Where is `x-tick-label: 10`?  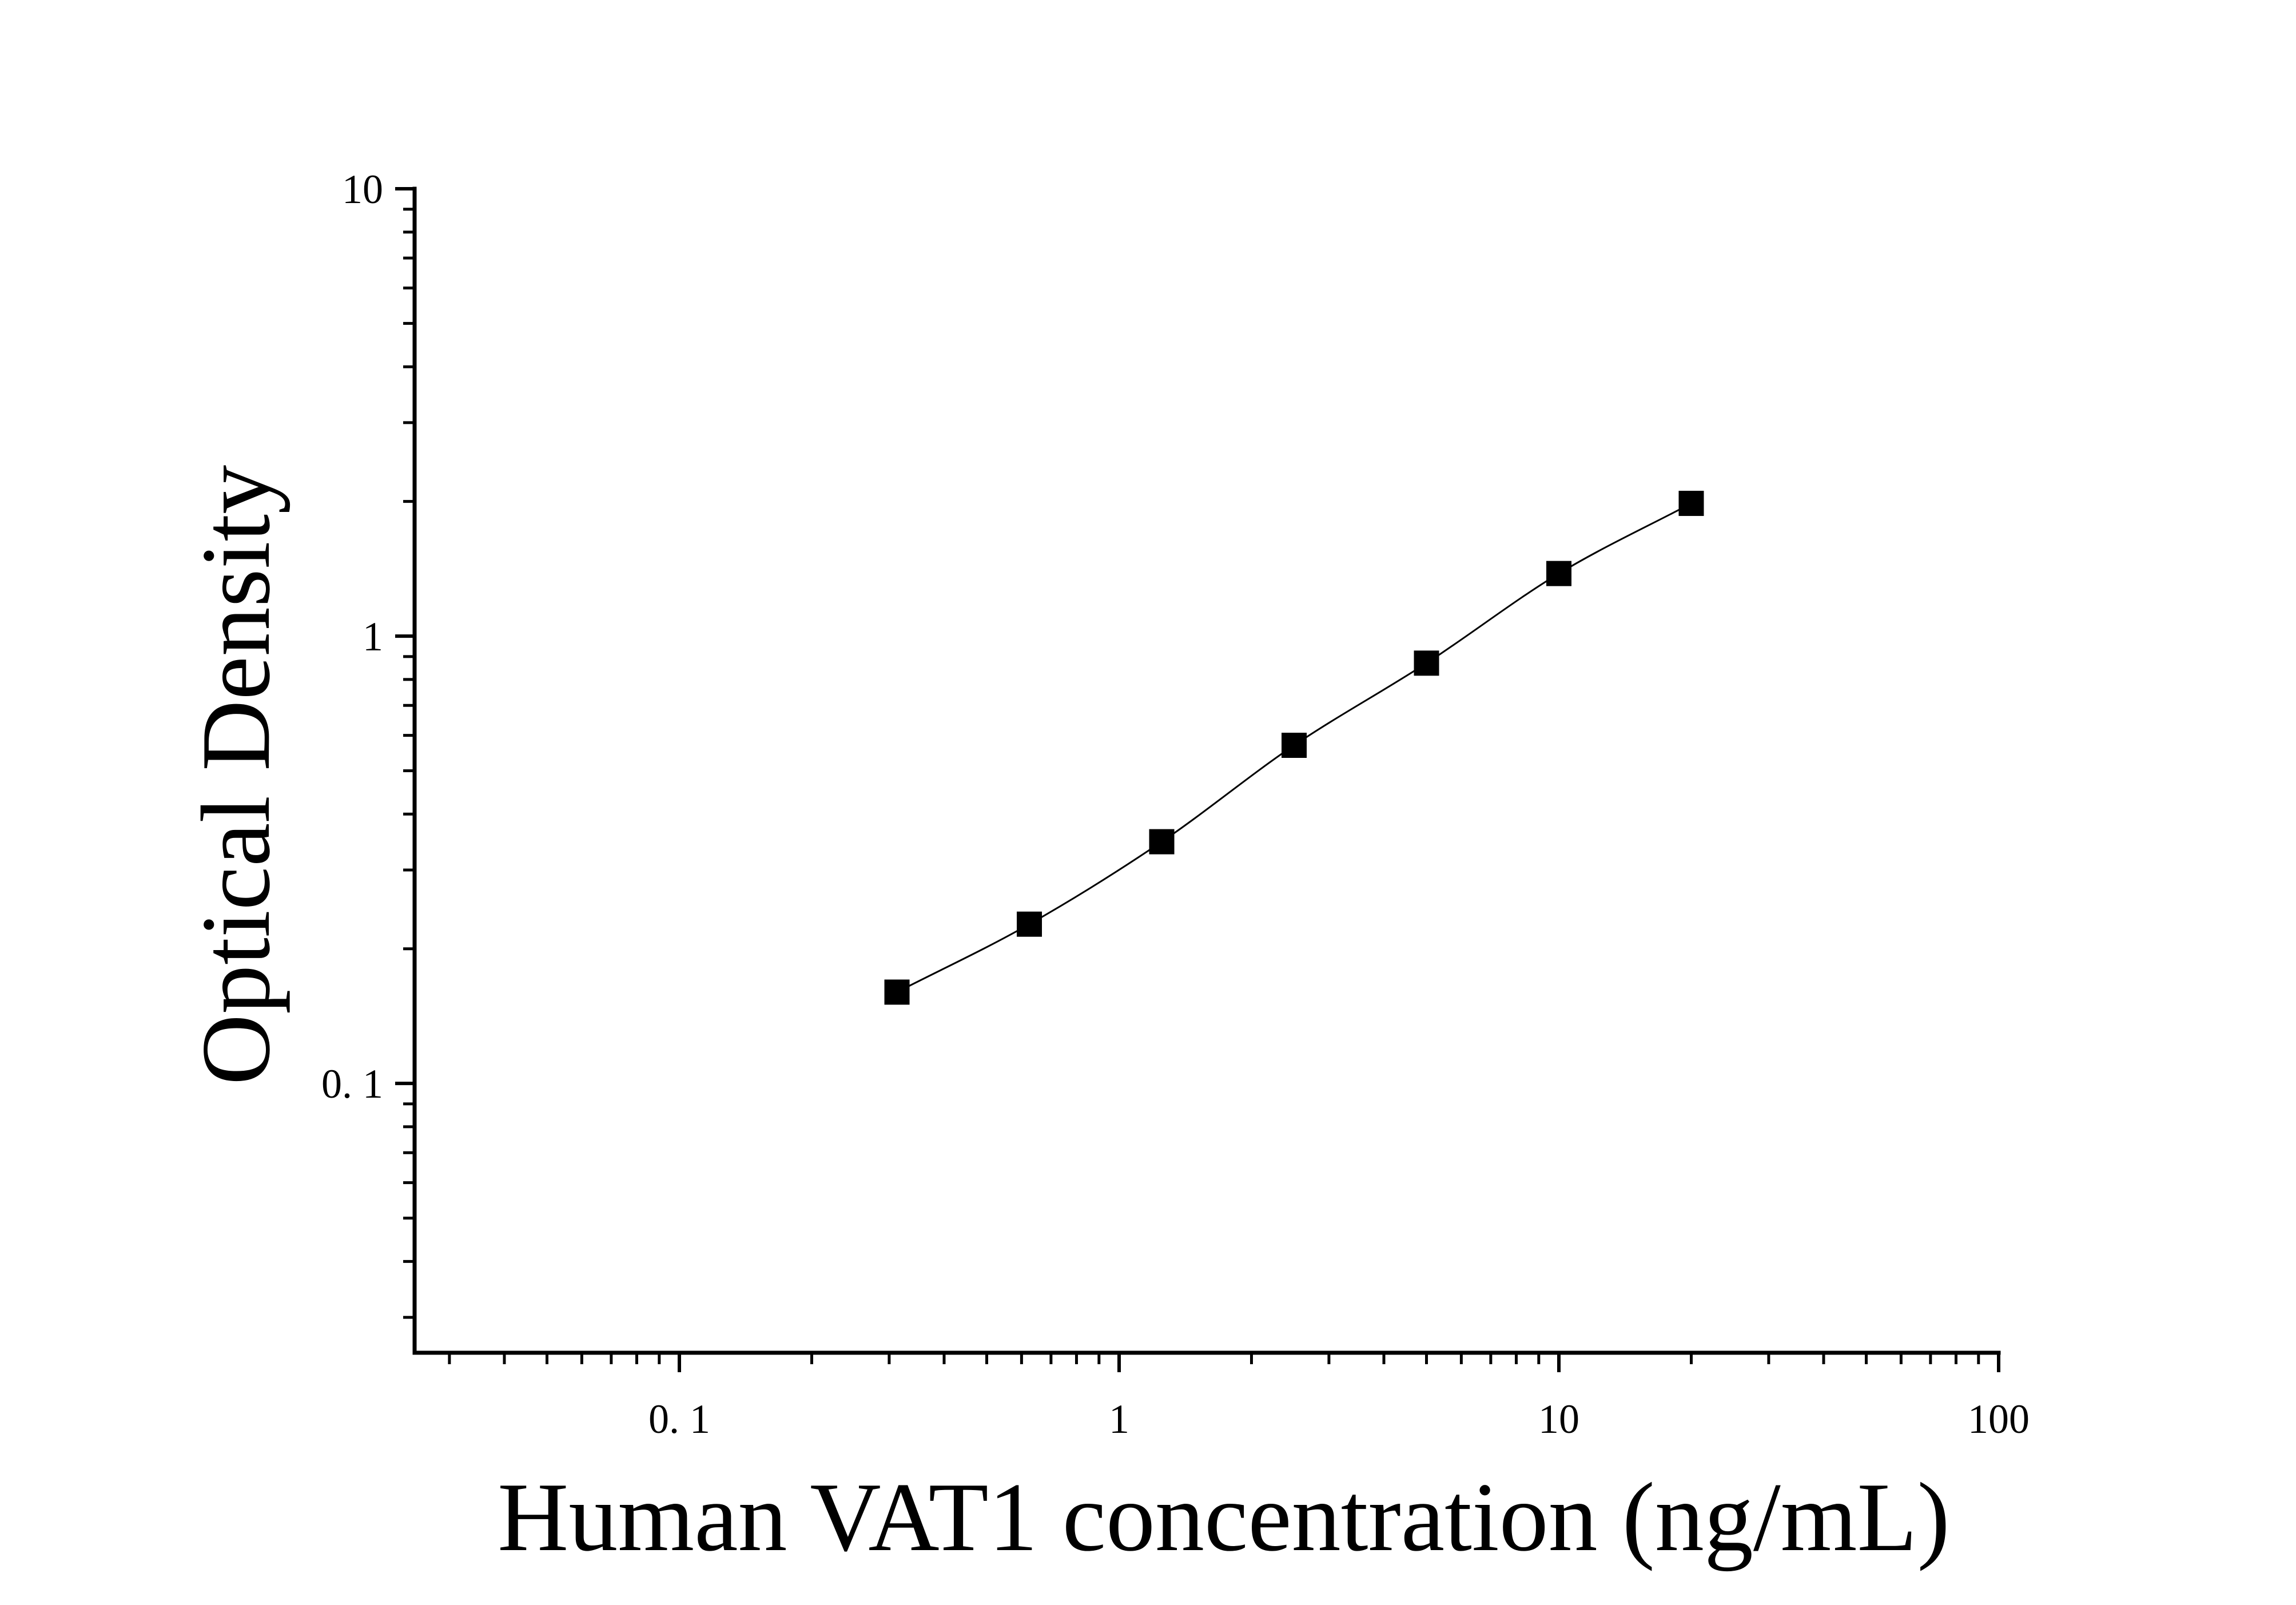
x-tick-label: 10 is located at coordinates (1559, 1419).